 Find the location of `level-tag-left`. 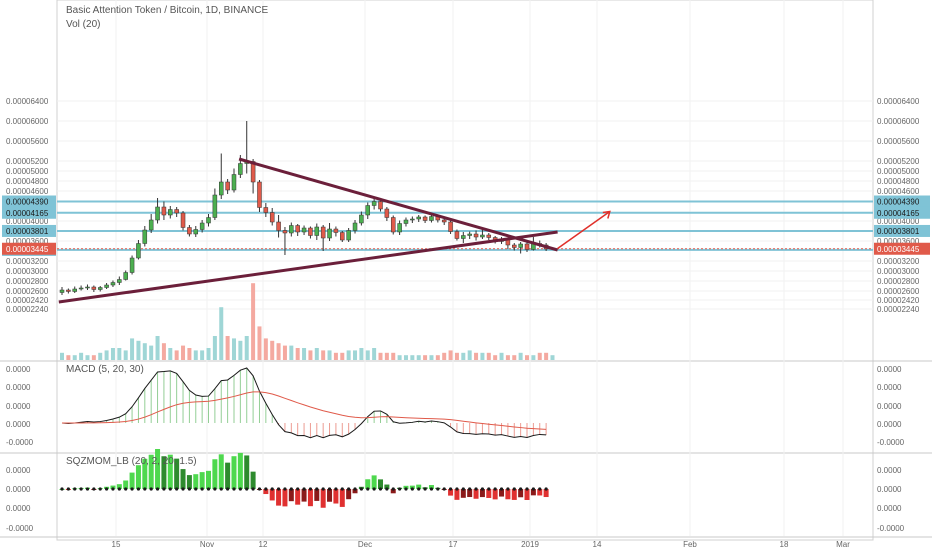

level-tag-left is located at coordinates (29, 212).